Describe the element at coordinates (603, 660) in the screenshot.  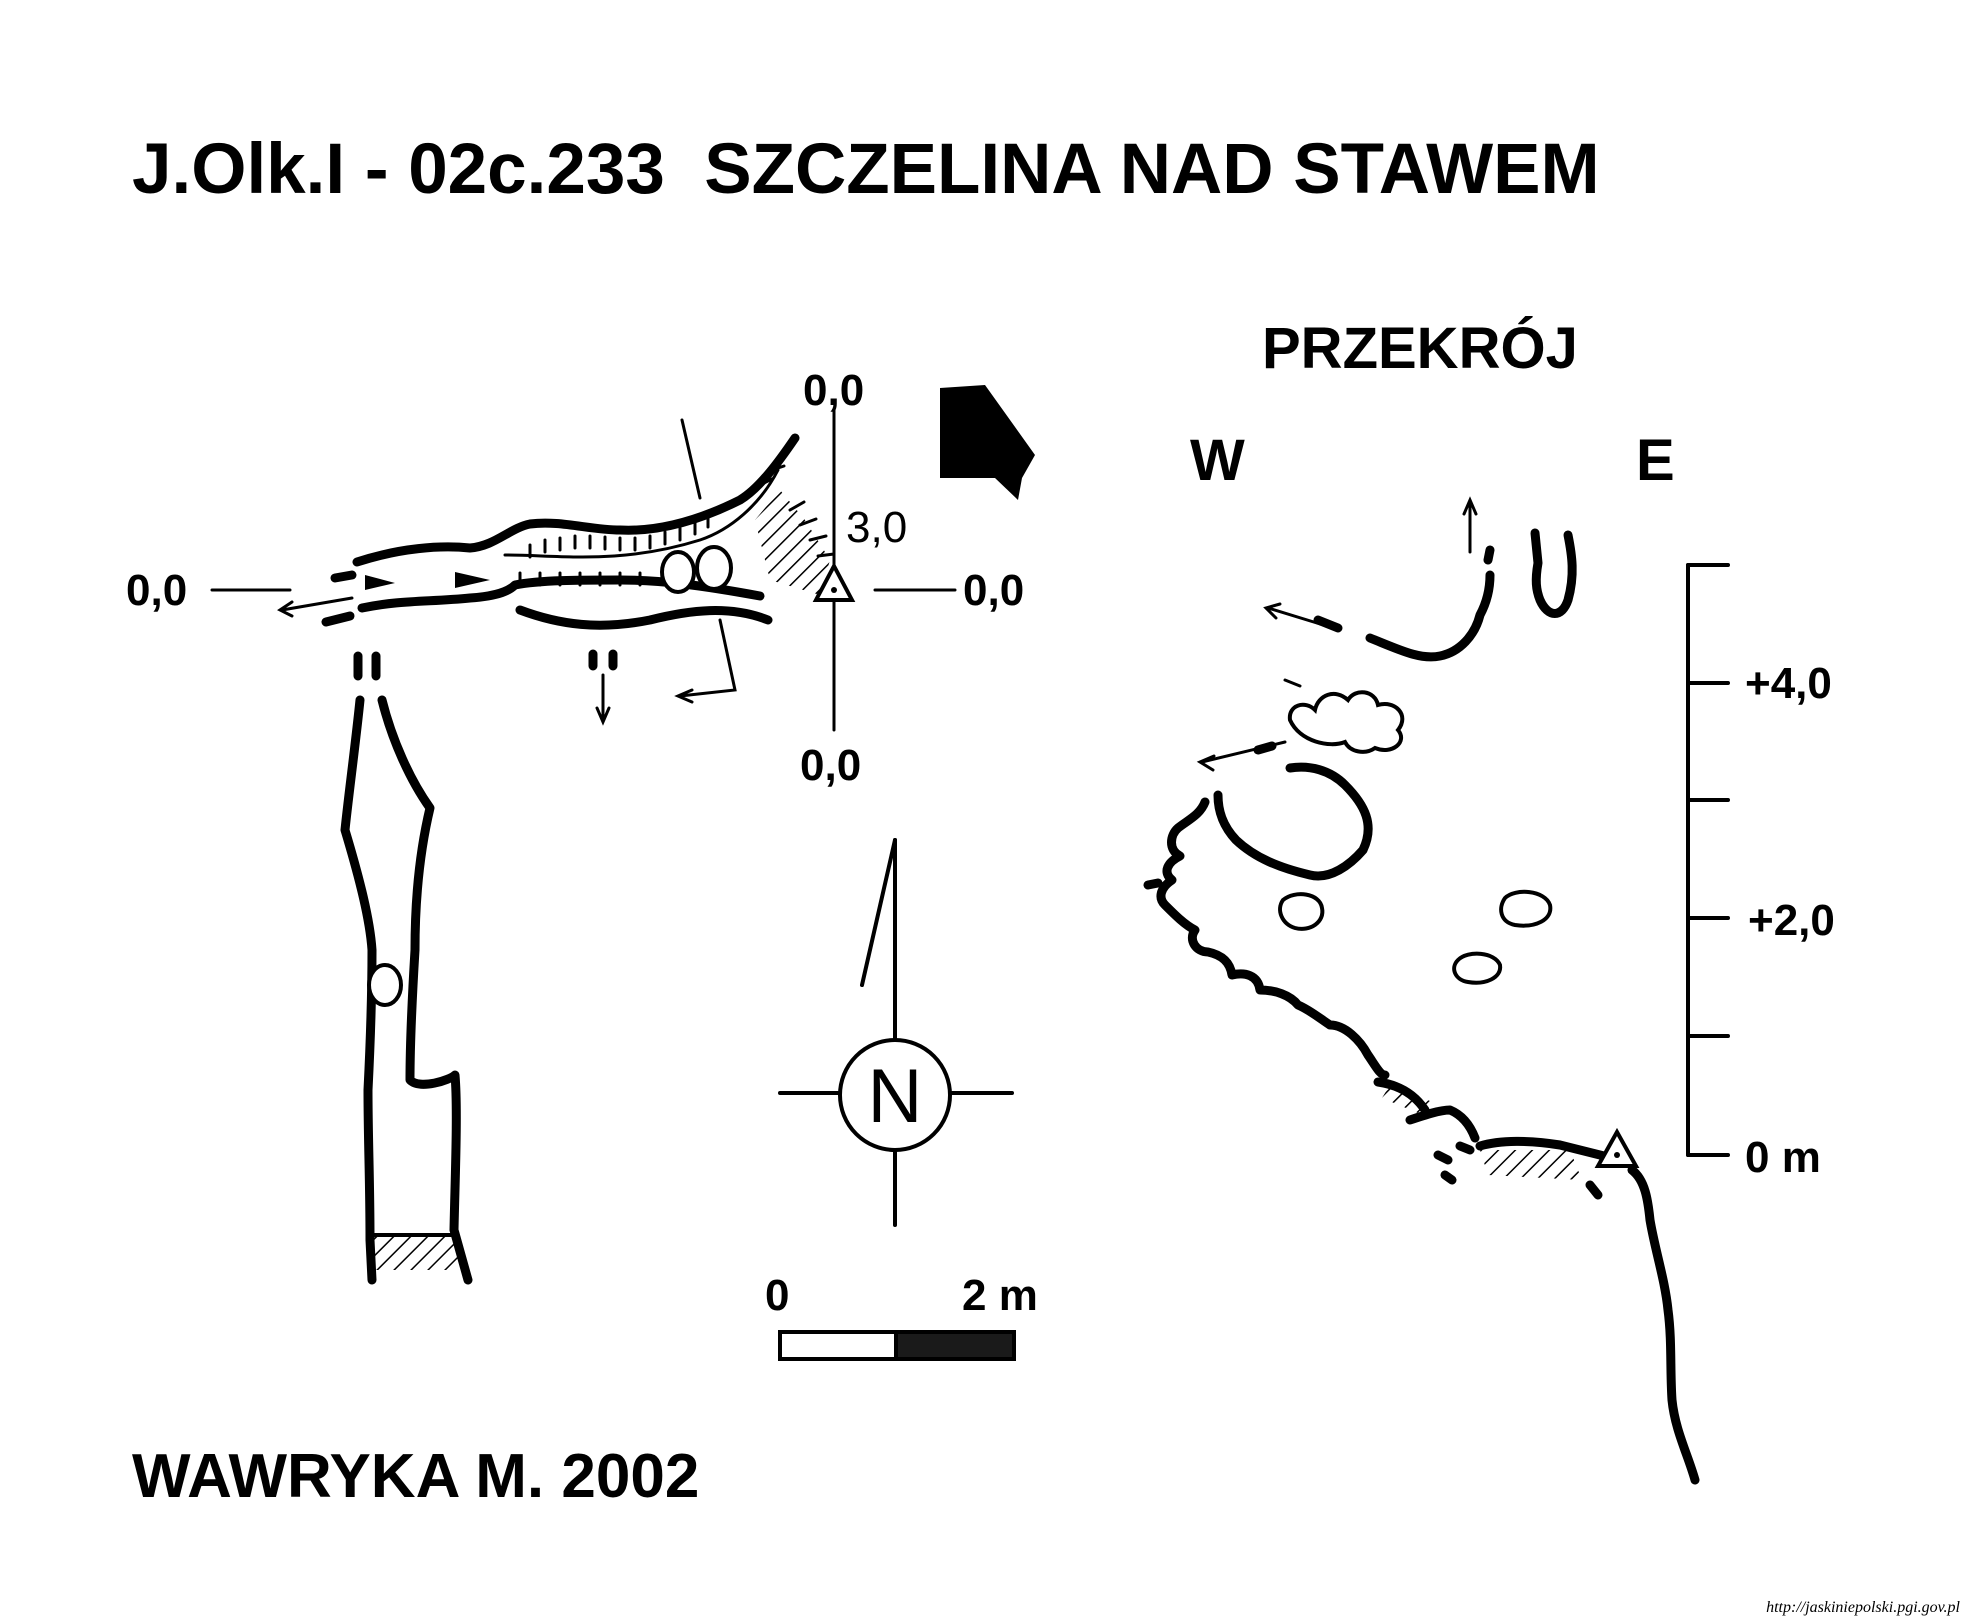
I see `dashed-stub-south` at that location.